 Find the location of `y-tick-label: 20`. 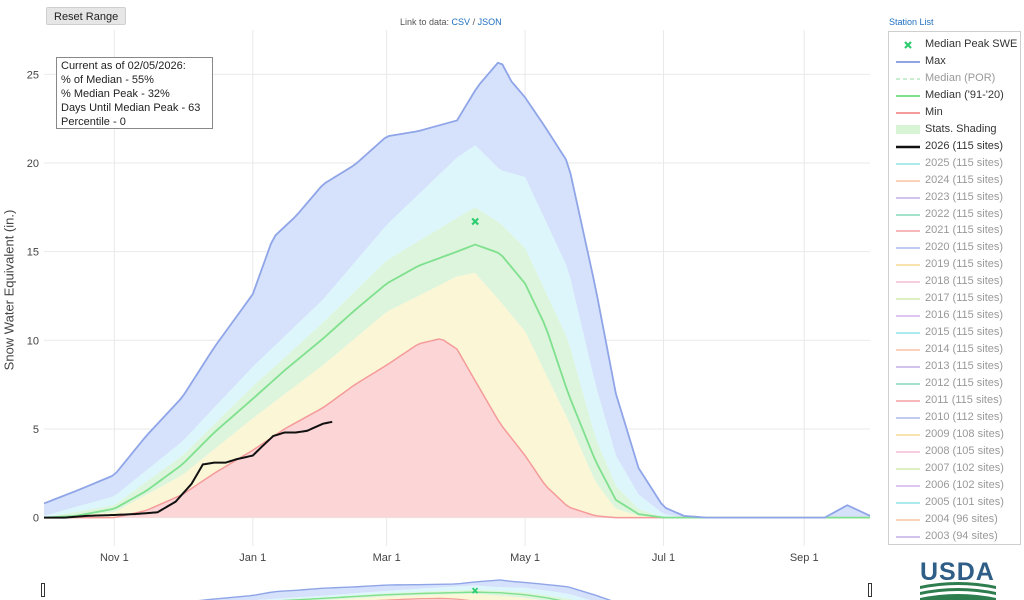

y-tick-label: 20 is located at coordinates (33, 164).